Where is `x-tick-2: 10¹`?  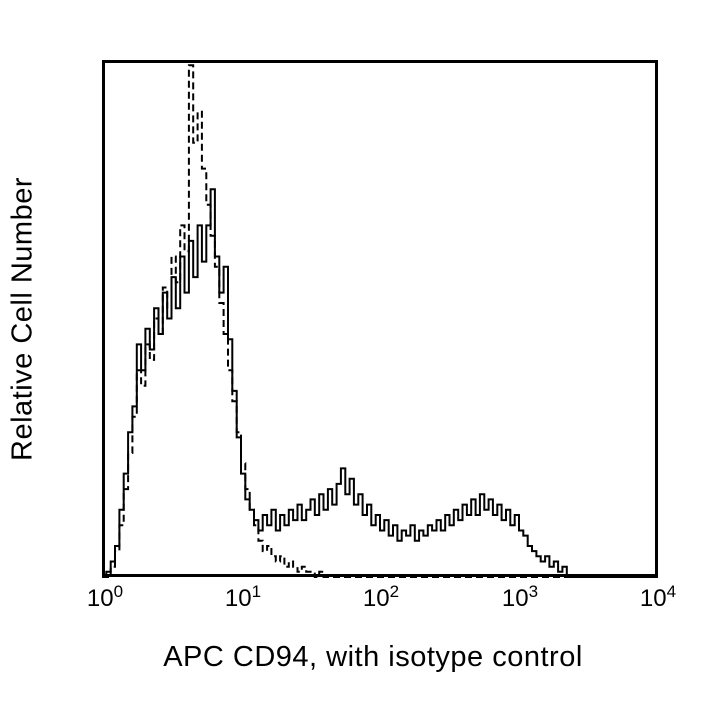
x-tick-2: 10¹ is located at coordinates (243, 597).